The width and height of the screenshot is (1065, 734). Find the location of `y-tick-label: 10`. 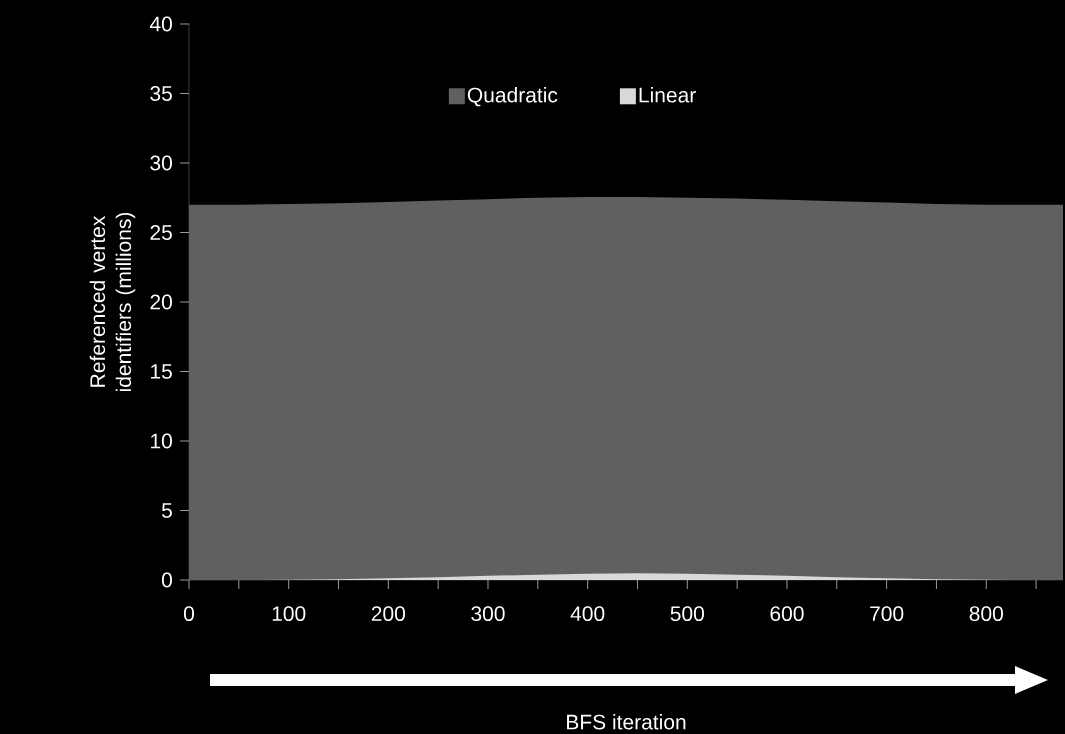

y-tick-label: 10 is located at coordinates (161, 441).